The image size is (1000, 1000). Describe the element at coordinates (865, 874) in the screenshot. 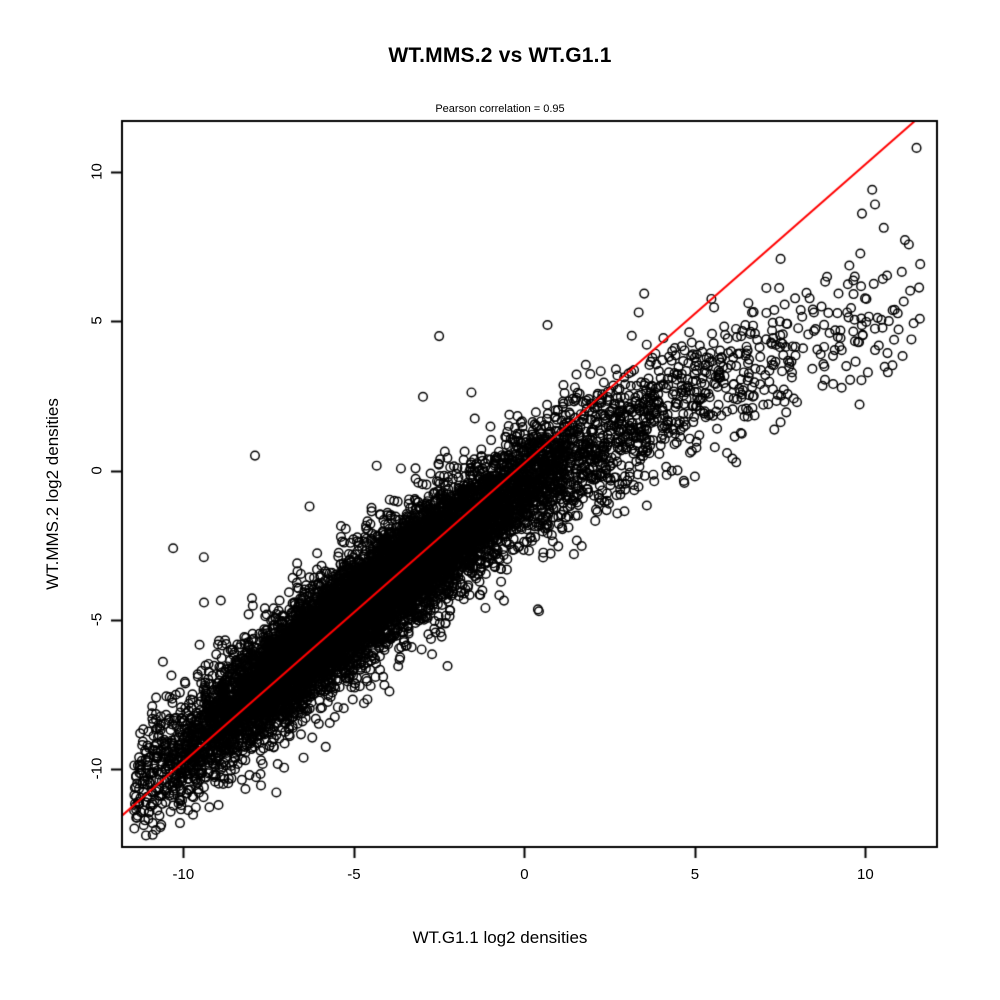

I see `x-axis-tick-label: 10` at that location.